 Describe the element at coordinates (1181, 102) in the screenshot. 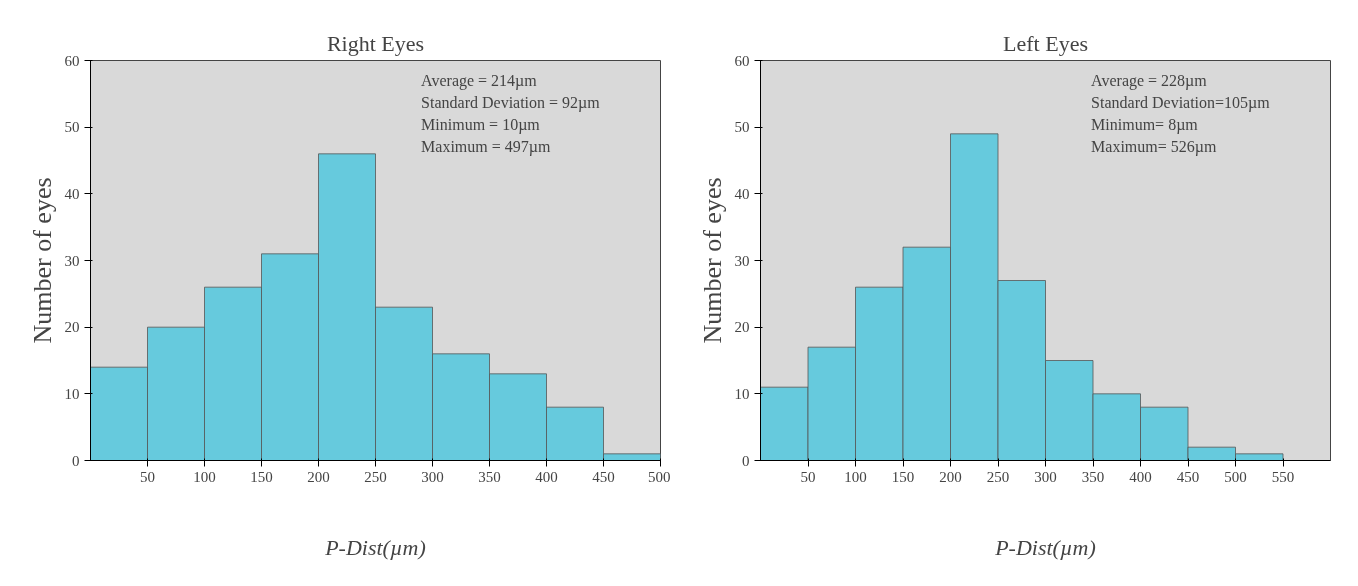

I see `annotation: Standard Deviation=105µm` at that location.